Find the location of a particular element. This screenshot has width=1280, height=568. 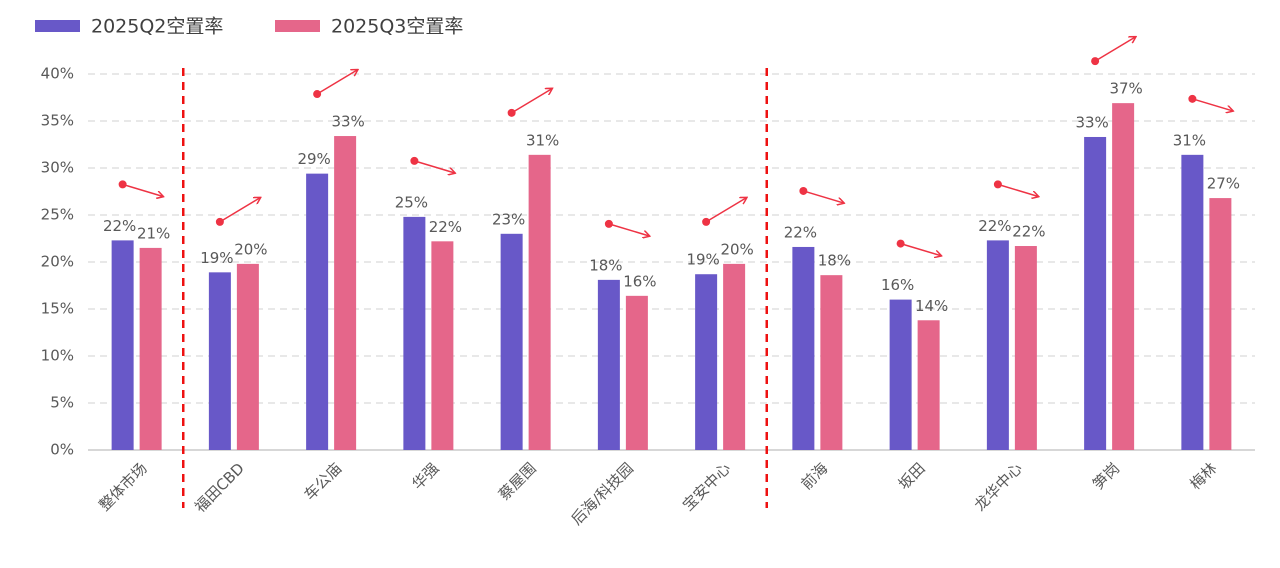

x-tick-label: 梅林 is located at coordinates (1203, 476).